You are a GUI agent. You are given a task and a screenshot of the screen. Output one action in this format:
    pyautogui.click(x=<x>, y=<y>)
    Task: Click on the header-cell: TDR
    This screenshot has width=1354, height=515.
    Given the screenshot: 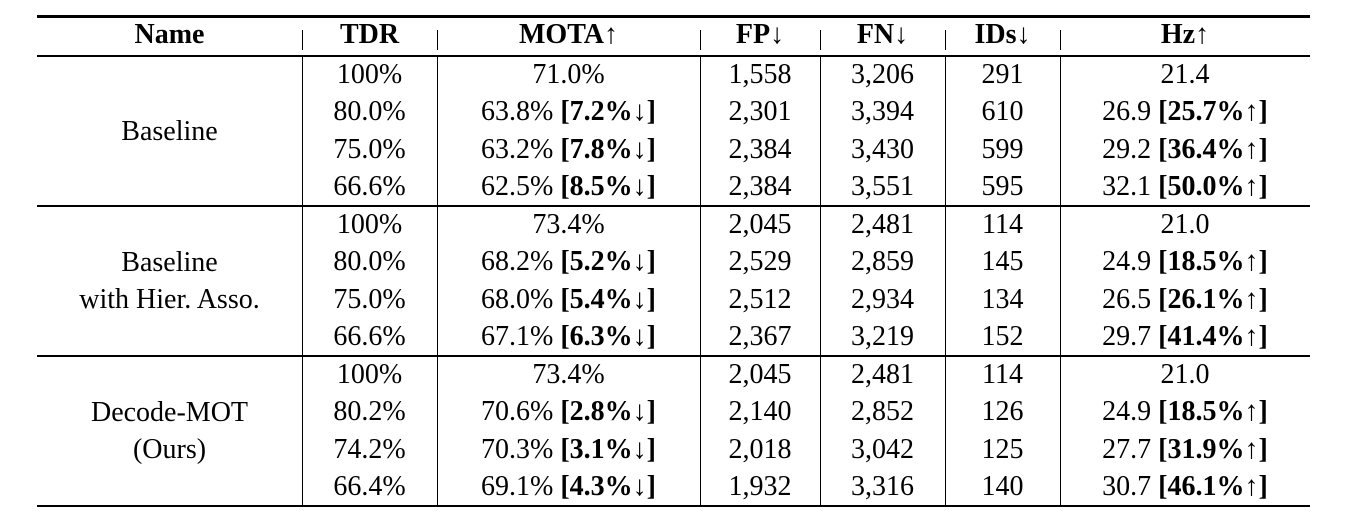 What is the action you would take?
    pyautogui.click(x=369, y=34)
    